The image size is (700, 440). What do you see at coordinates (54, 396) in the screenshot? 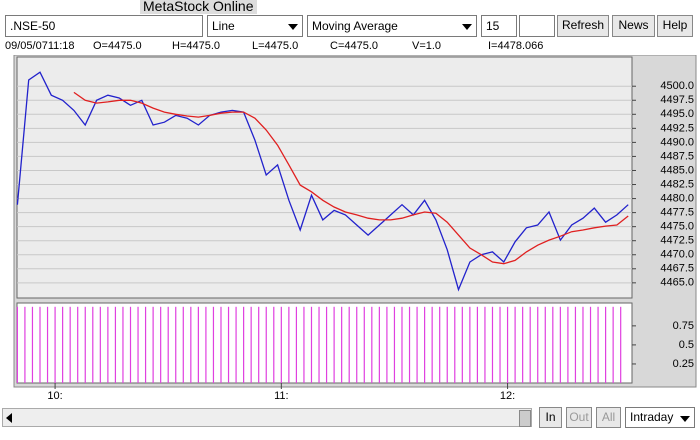
I see `x-tick-label: 10:` at bounding box center [54, 396].